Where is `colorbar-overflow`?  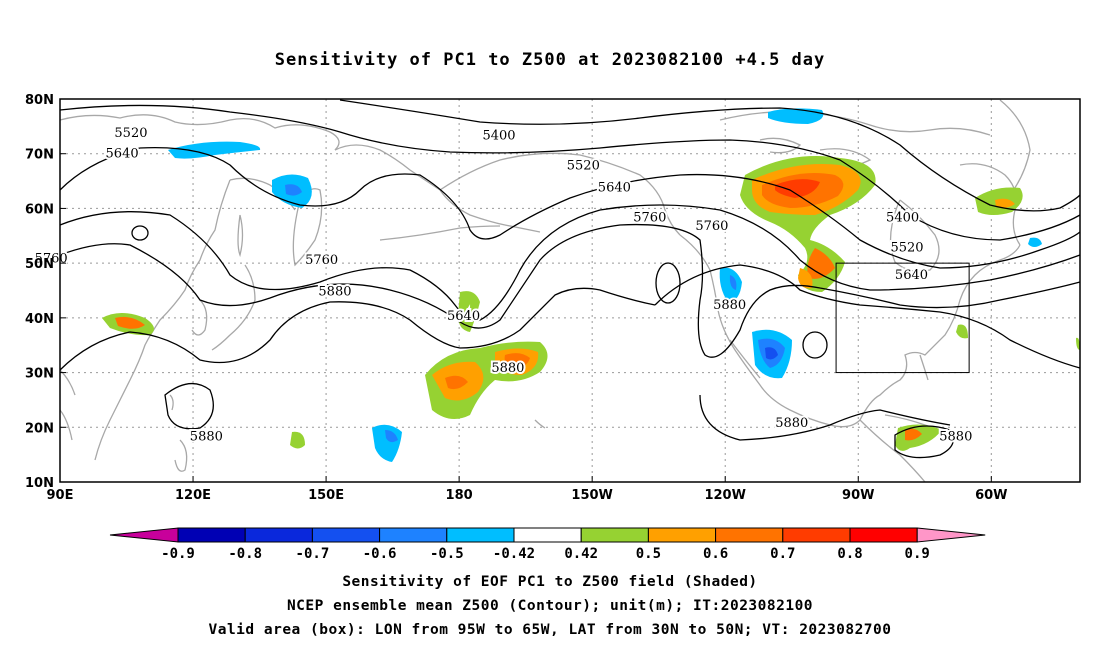
colorbar-overflow is located at coordinates (951, 535).